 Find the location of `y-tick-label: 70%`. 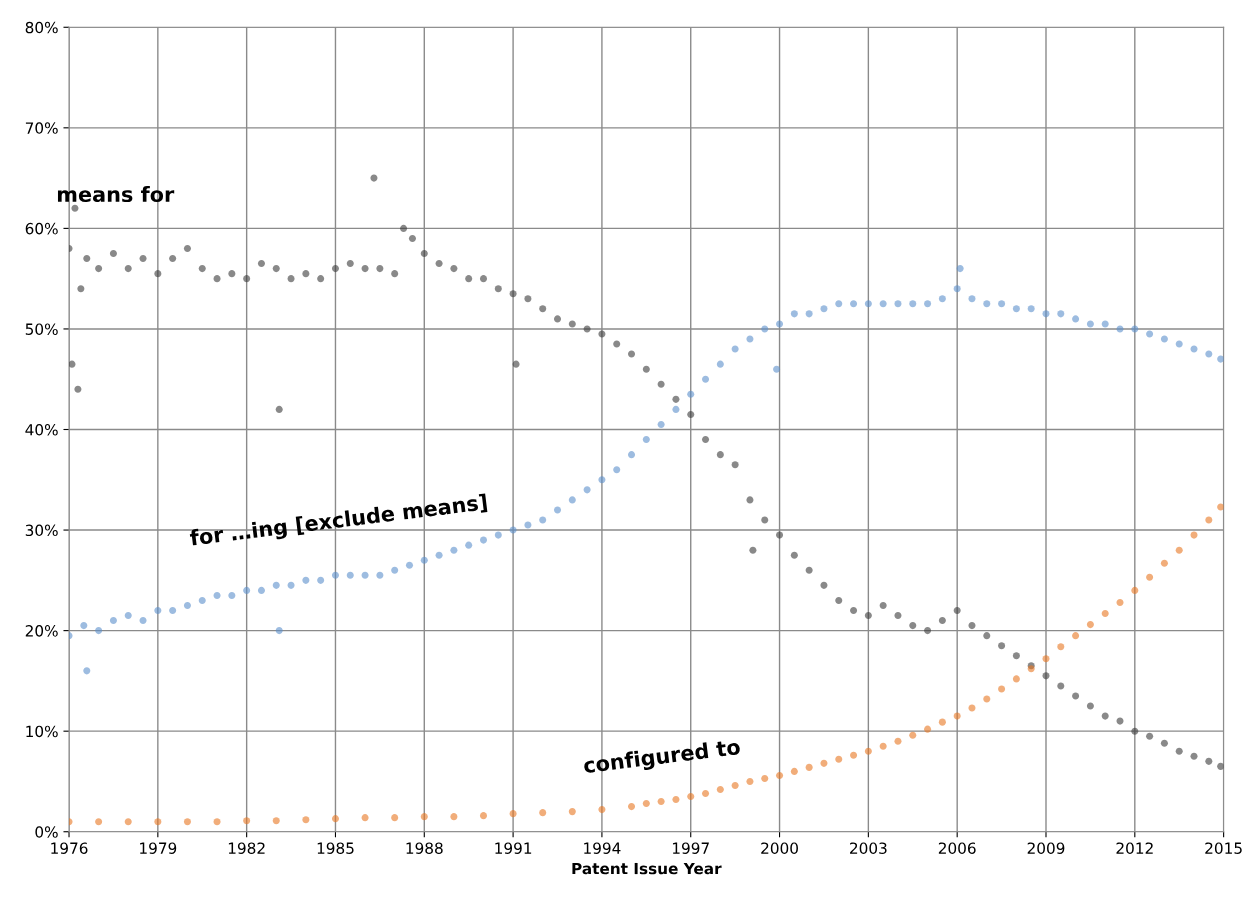

y-tick-label: 70% is located at coordinates (41, 128).